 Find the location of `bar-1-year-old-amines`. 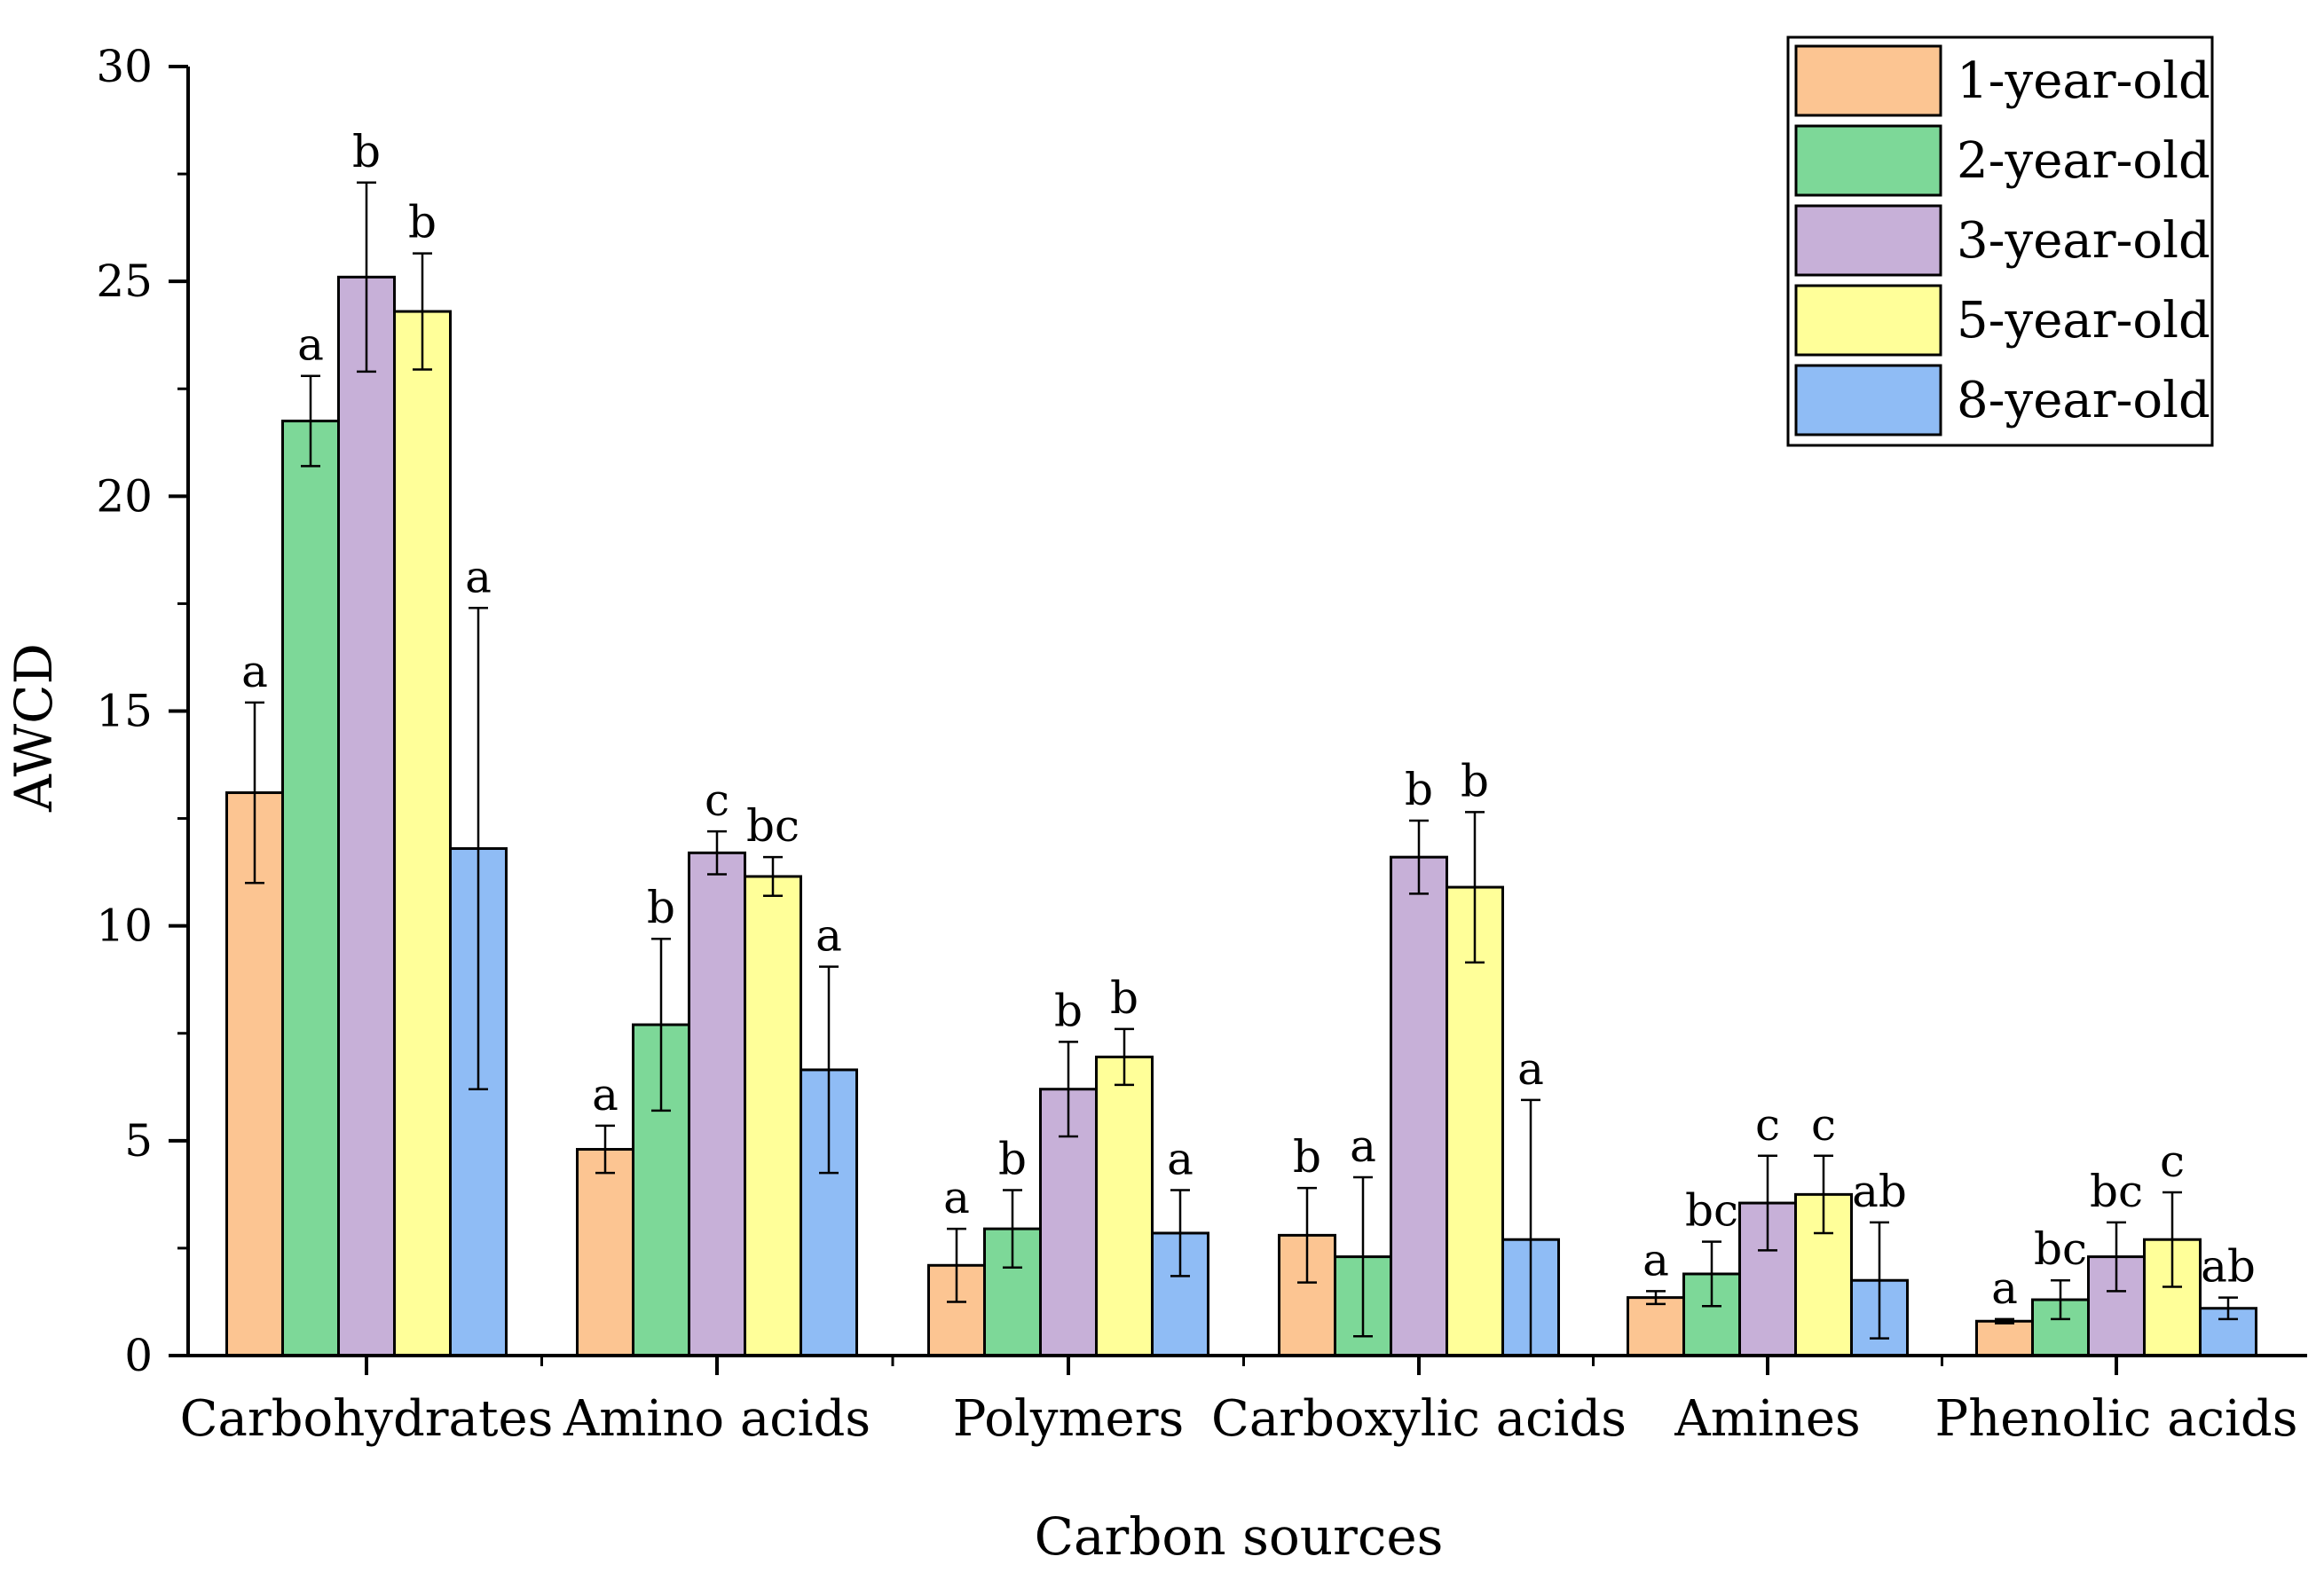

bar-1-year-old-amines is located at coordinates (1656, 1326).